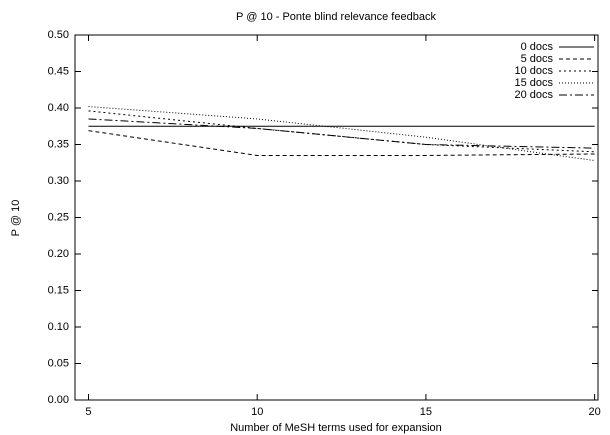 Image resolution: width=610 pixels, height=435 pixels. What do you see at coordinates (537, 59) in the screenshot?
I see `legend-label: 5 docs` at bounding box center [537, 59].